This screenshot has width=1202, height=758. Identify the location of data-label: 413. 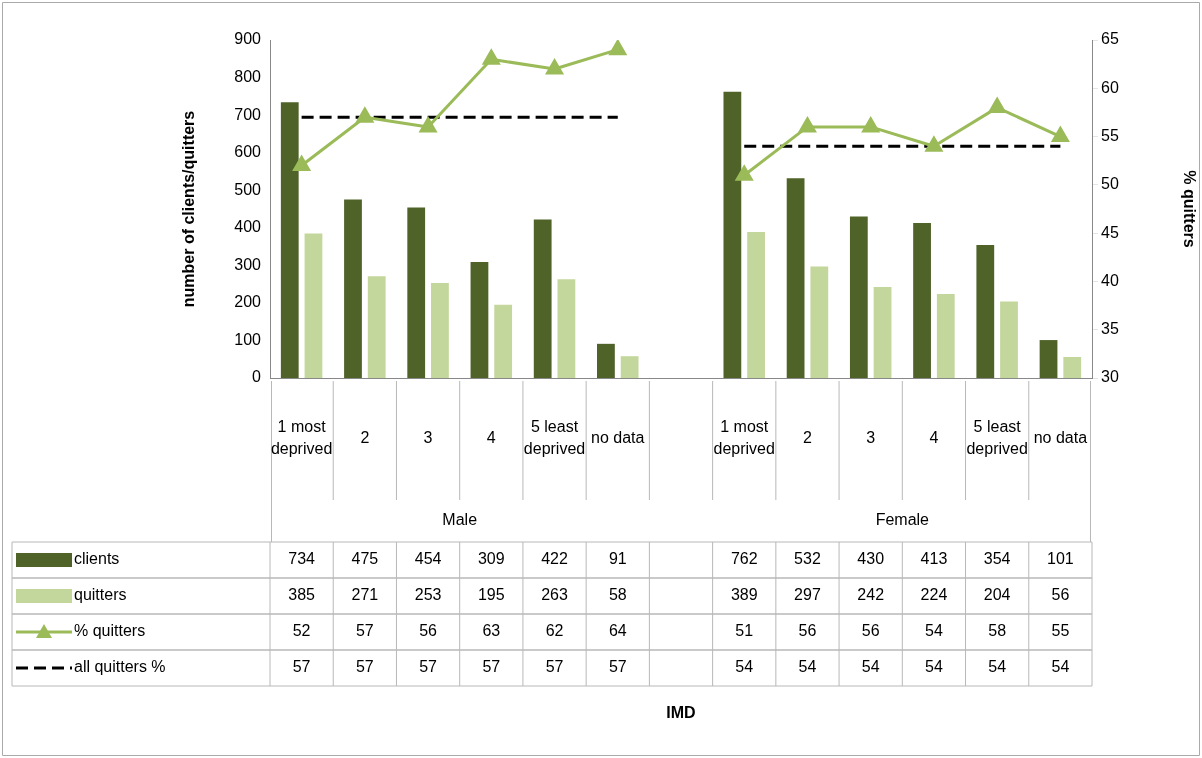
(934, 559).